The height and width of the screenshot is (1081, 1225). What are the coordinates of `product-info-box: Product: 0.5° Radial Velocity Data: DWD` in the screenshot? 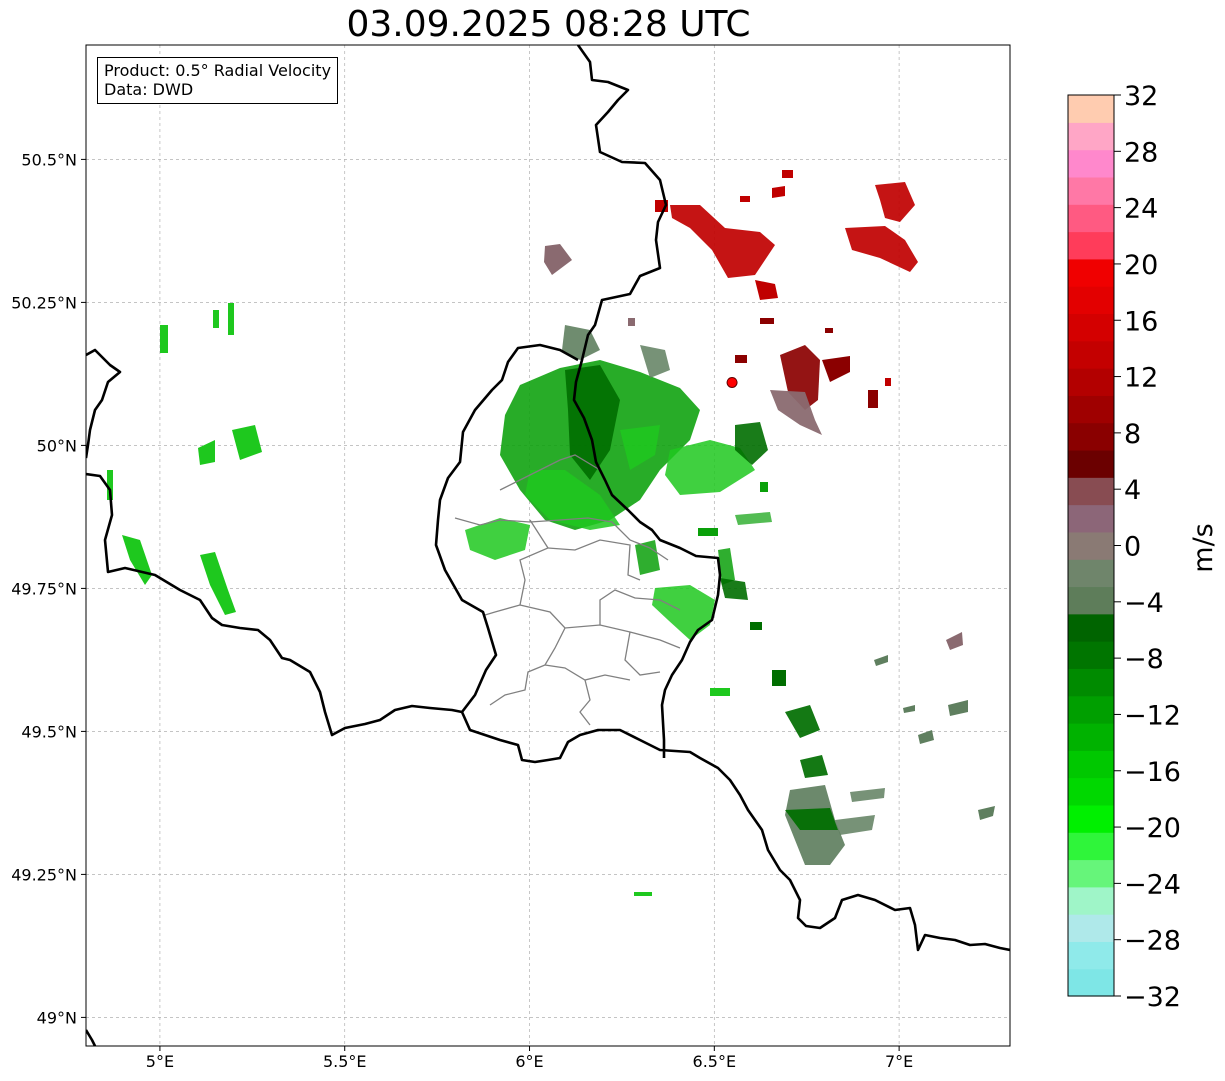 It's located at (218, 80).